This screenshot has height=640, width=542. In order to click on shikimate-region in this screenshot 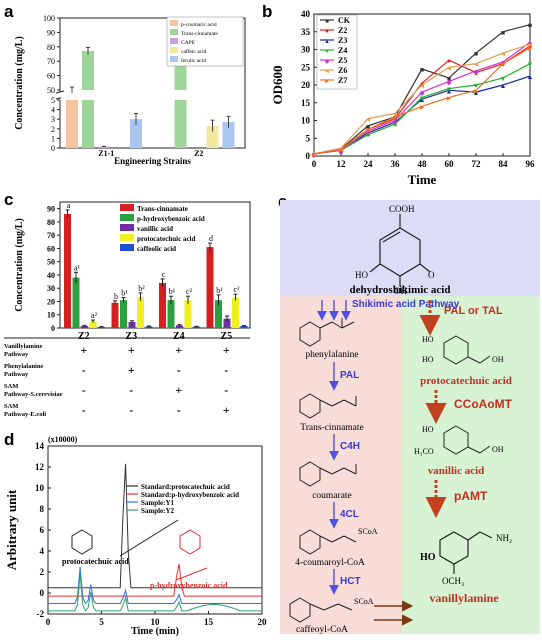, I will do `click(410, 248)`.